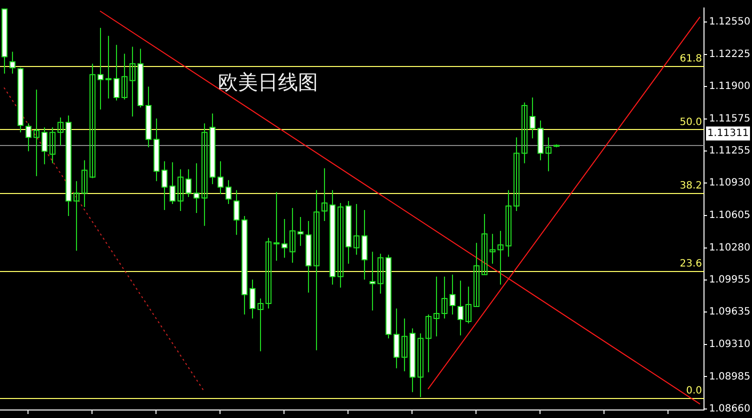 This screenshot has width=752, height=418. What do you see at coordinates (729, 376) in the screenshot?
I see `y-tick-label: 1.08985` at bounding box center [729, 376].